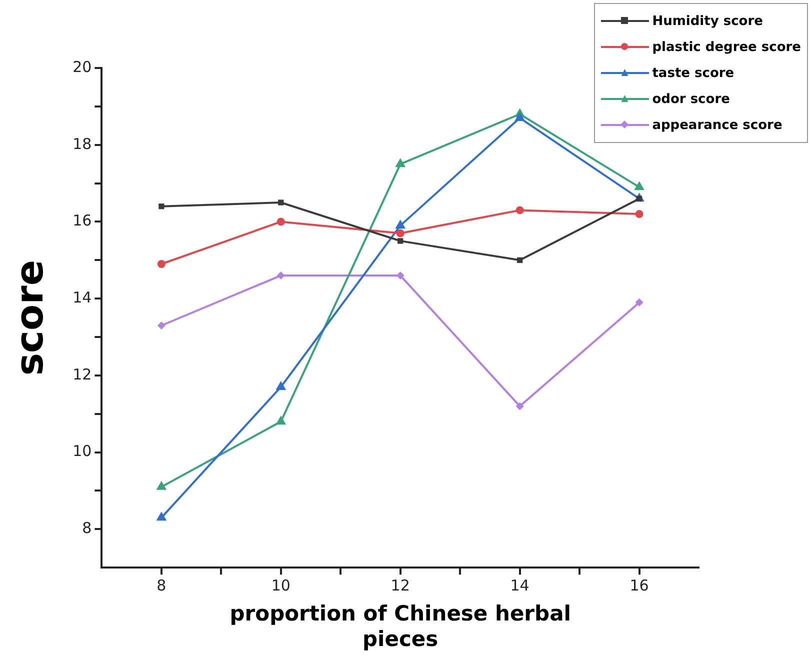 The image size is (811, 661). Describe the element at coordinates (82, 374) in the screenshot. I see `y-tick-label: 12` at that location.